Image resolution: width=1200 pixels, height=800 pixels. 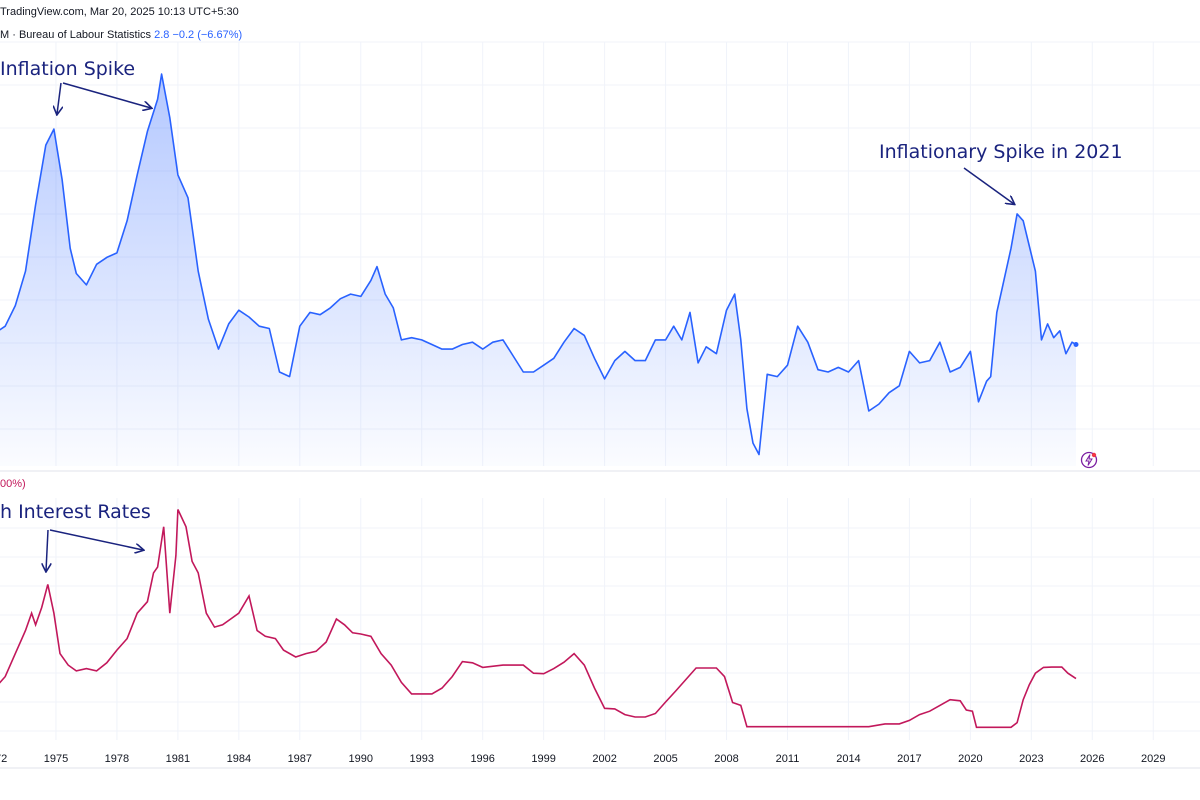 What do you see at coordinates (788, 759) in the screenshot?
I see `x-tick-label: 2011` at bounding box center [788, 759].